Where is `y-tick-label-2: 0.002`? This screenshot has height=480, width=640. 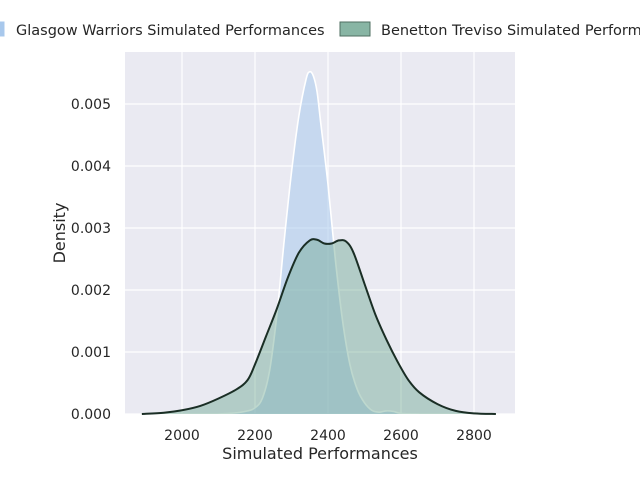 y-tick-label-2: 0.002 is located at coordinates (91, 291).